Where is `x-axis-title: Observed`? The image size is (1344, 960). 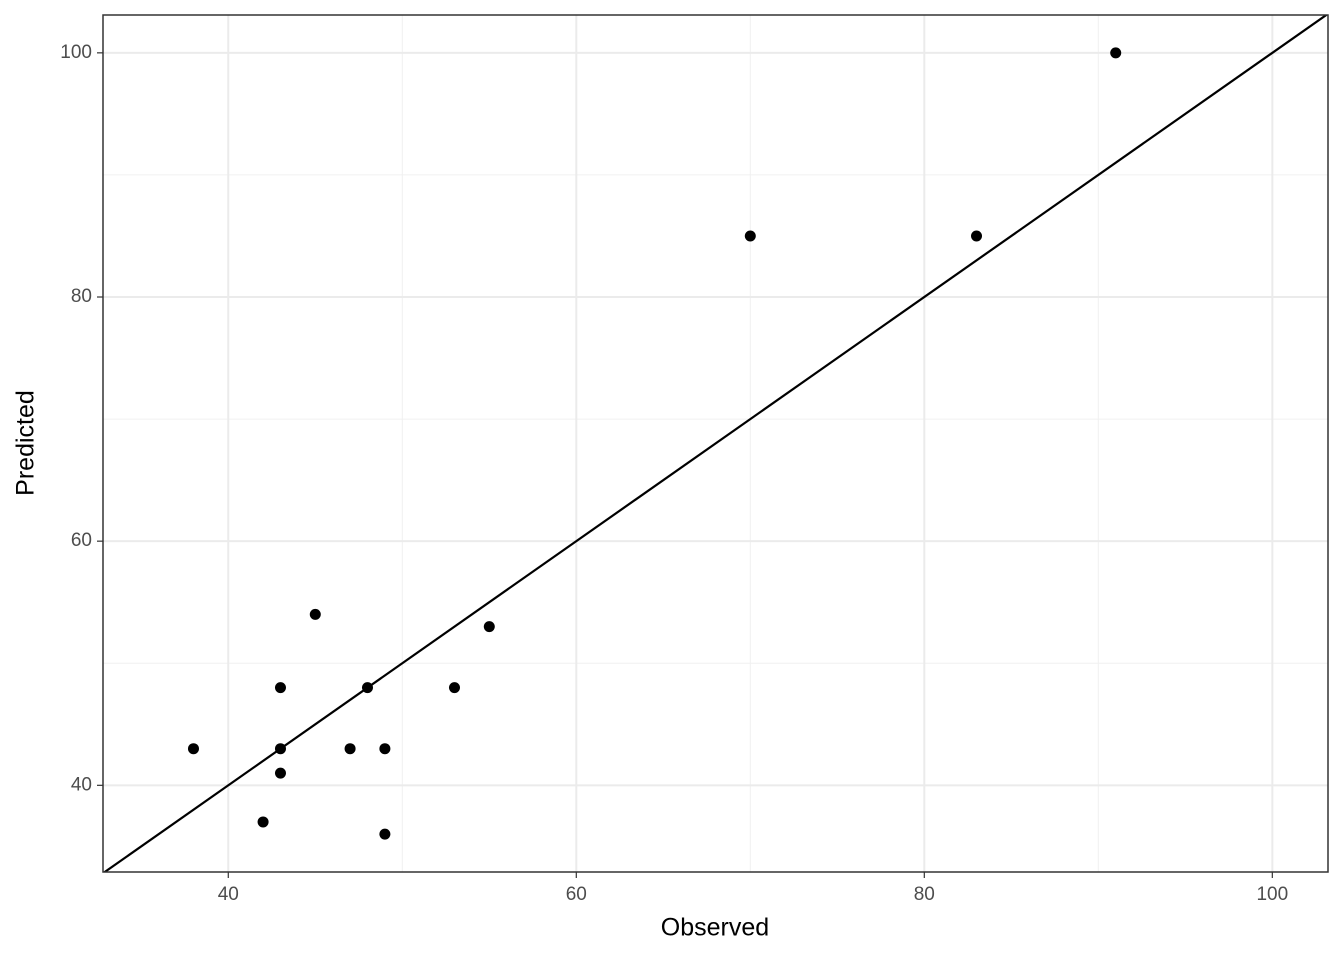
x-axis-title: Observed is located at coordinates (715, 928).